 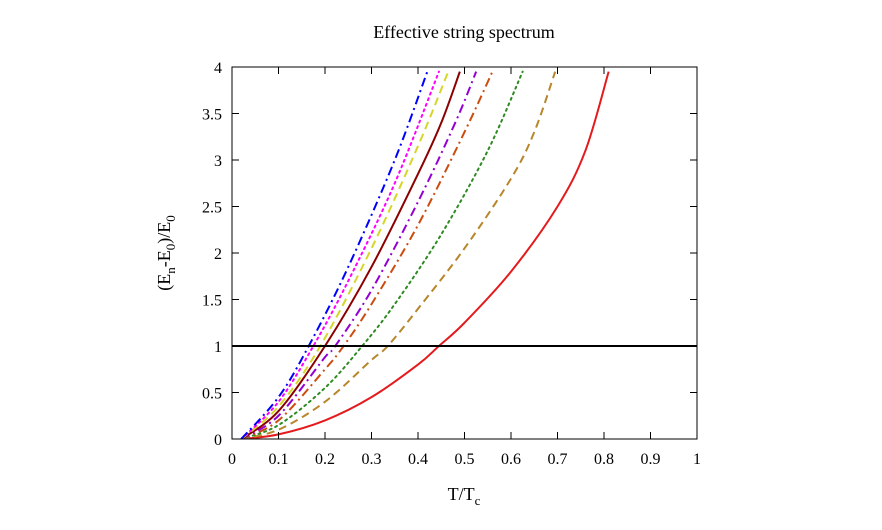 What do you see at coordinates (334, 255) in the screenshot?
I see `series-line-n9` at bounding box center [334, 255].